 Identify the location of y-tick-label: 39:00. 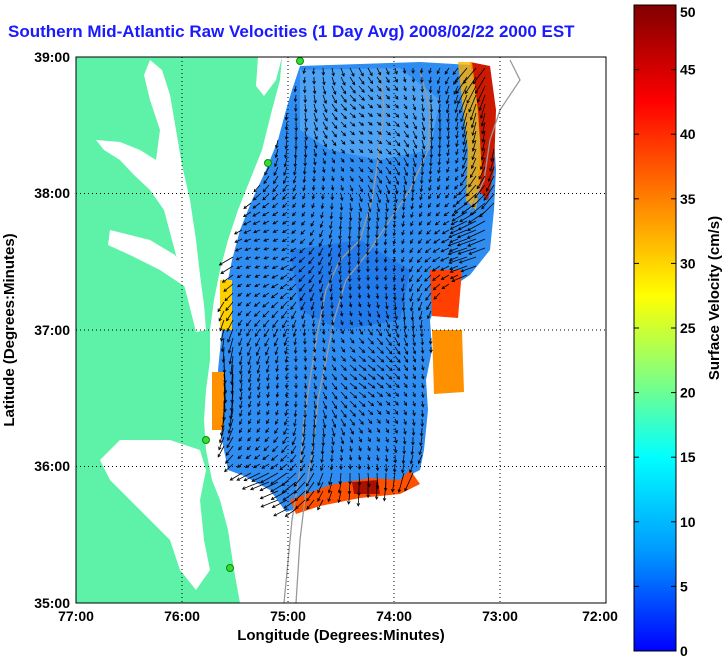
(52, 57).